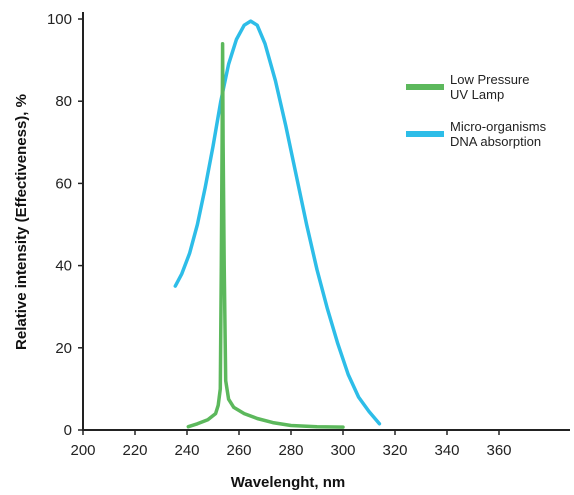 The width and height of the screenshot is (574, 495). Describe the element at coordinates (342, 450) in the screenshot. I see `x-tick-label: 300` at that location.